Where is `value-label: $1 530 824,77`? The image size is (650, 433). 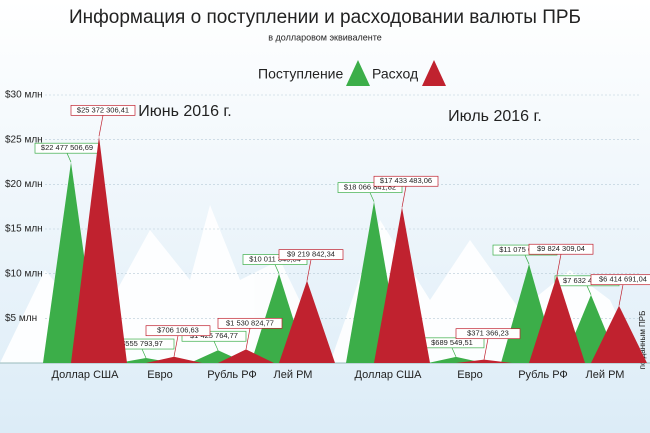 value-label: $1 530 824,77 is located at coordinates (250, 322).